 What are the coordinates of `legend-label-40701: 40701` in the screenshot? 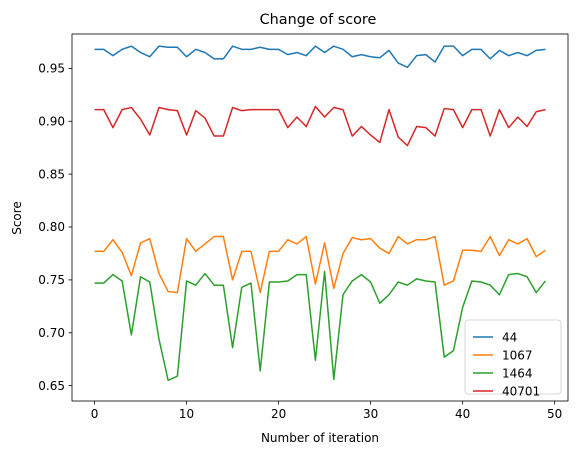 It's located at (521, 391).